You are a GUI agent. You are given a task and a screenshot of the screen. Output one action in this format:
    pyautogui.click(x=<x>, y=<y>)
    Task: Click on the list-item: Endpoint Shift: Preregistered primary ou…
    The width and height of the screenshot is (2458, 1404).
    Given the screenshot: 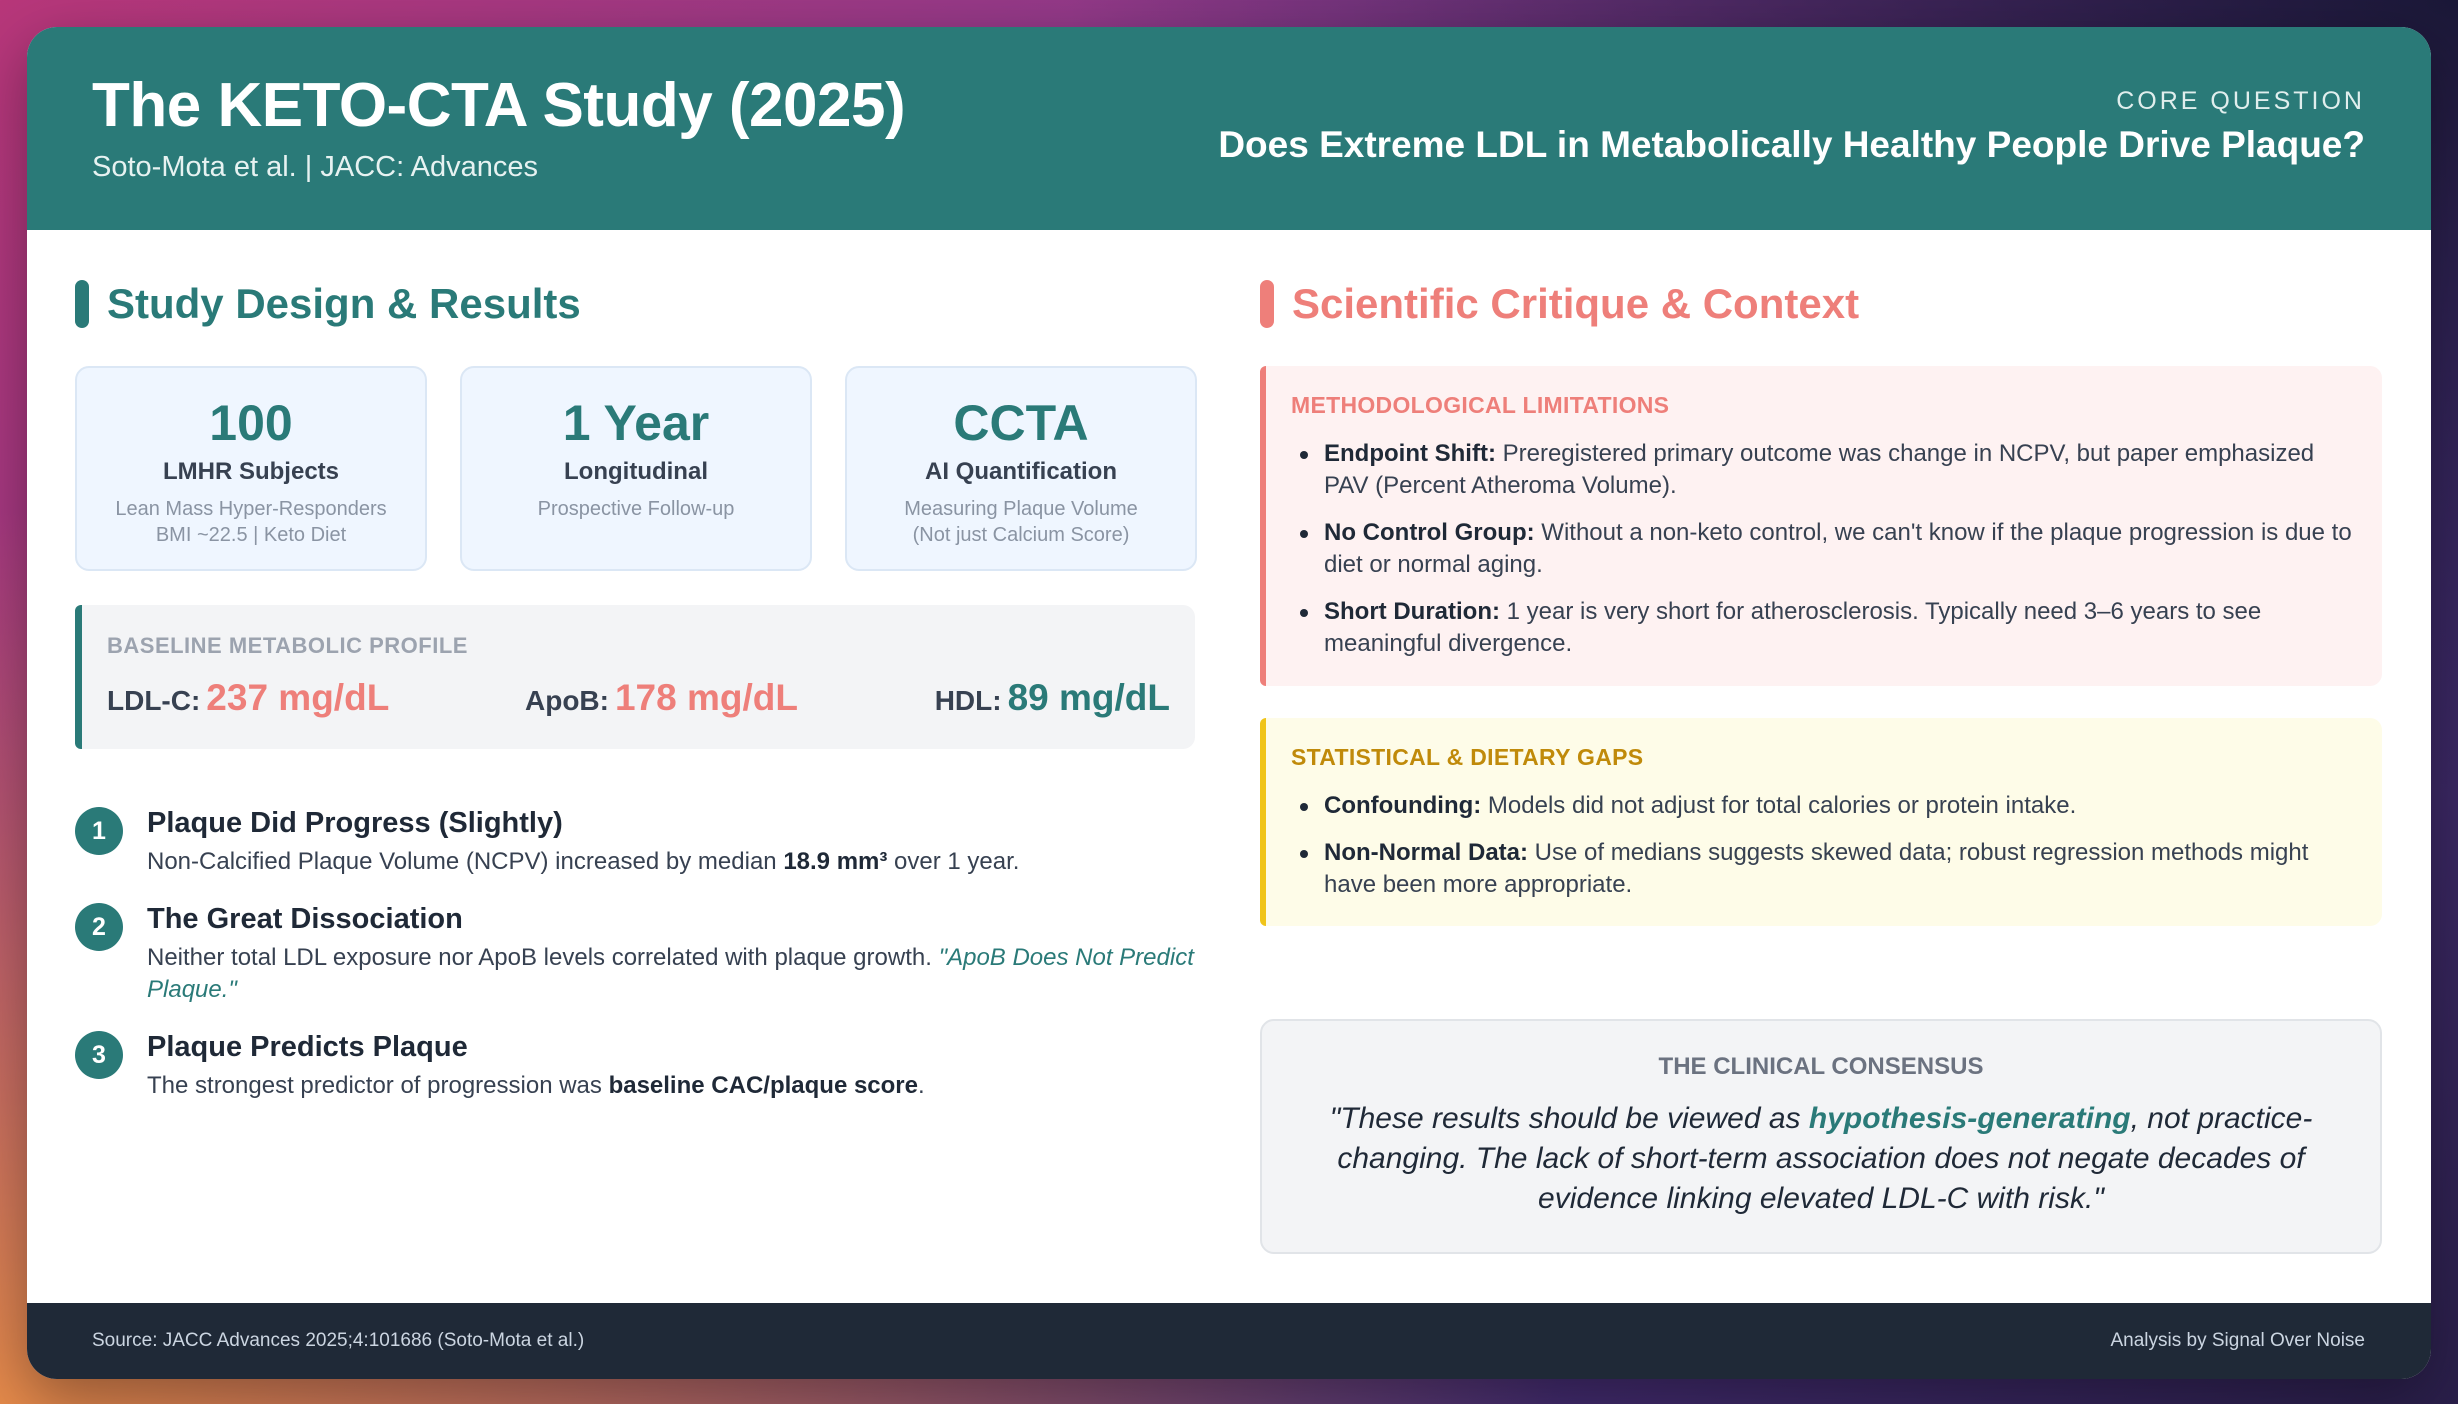 What is the action you would take?
    pyautogui.click(x=1826, y=470)
    